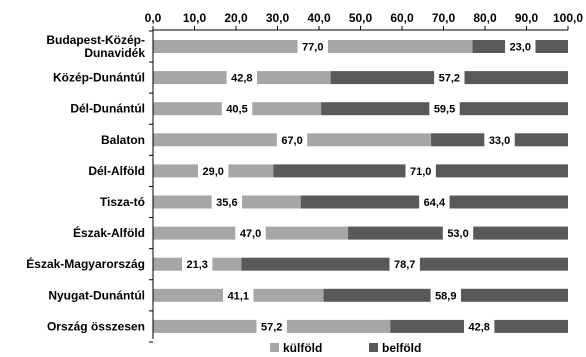  Describe the element at coordinates (361, 18) in the screenshot. I see `x-tick-label: 50,0` at that location.